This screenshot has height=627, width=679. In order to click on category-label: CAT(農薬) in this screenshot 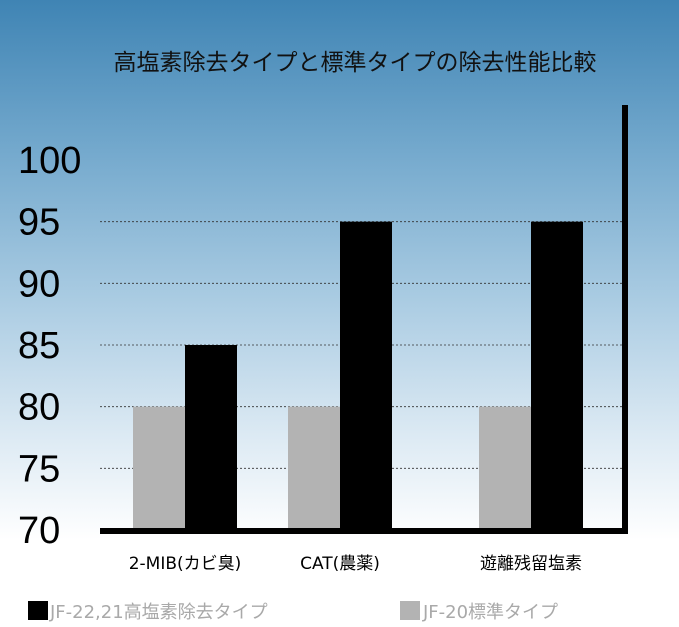, I will do `click(340, 564)`.